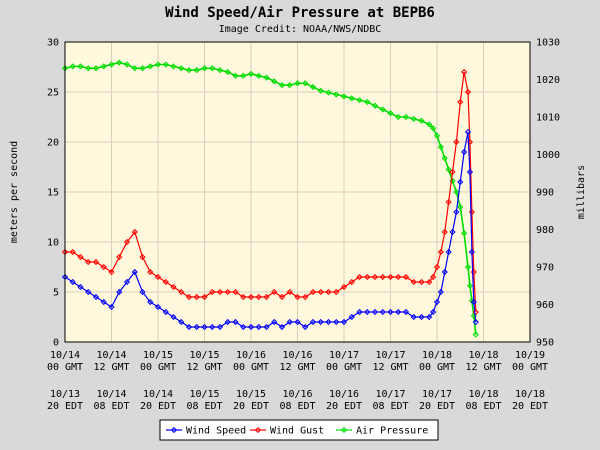 The image size is (600, 450). I want to click on y-tick-label: 25, so click(53, 93).